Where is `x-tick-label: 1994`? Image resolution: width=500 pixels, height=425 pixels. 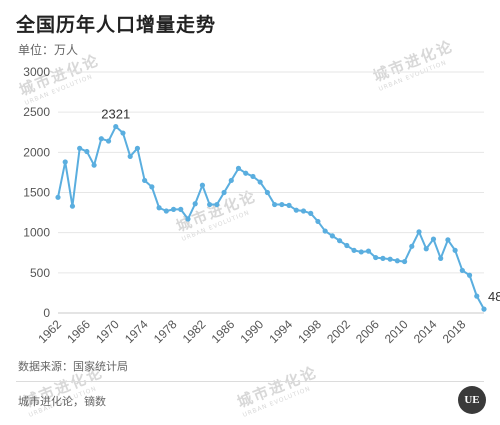 x-tick-label: 1994 is located at coordinates (280, 331).